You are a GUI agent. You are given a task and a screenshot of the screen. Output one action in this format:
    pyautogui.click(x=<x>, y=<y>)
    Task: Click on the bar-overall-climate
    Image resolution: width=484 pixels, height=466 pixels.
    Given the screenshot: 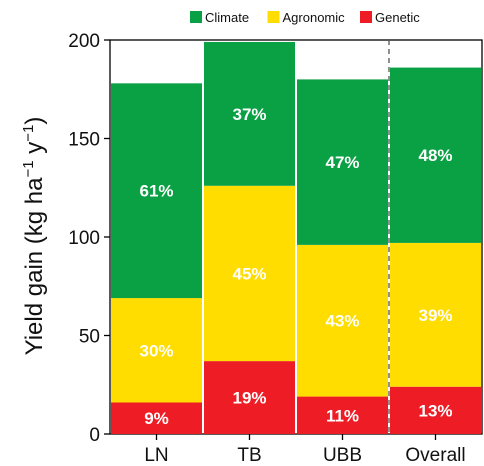 What is the action you would take?
    pyautogui.click(x=435, y=155)
    